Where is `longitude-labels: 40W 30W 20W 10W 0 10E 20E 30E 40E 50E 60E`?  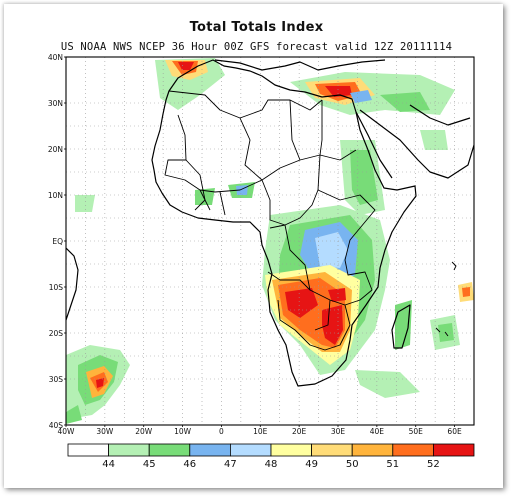
longitude-labels: 40W 30W 20W 10W 0 10E 20E 30E 40E 50E 60E is located at coordinates (260, 430).